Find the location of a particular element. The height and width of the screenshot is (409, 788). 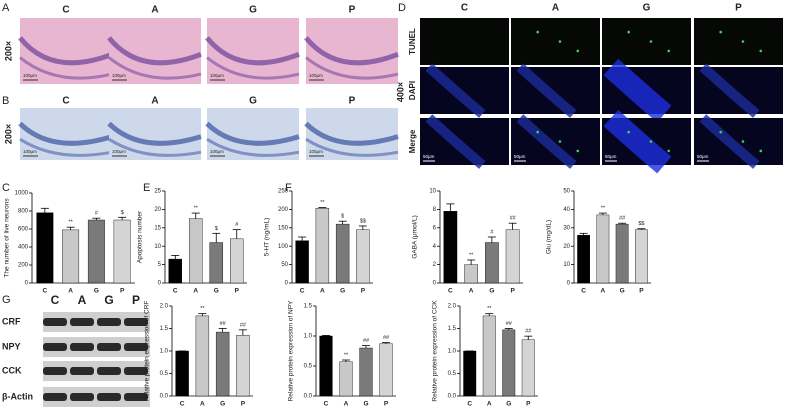

significance-label: $ is located at coordinates (342, 217).